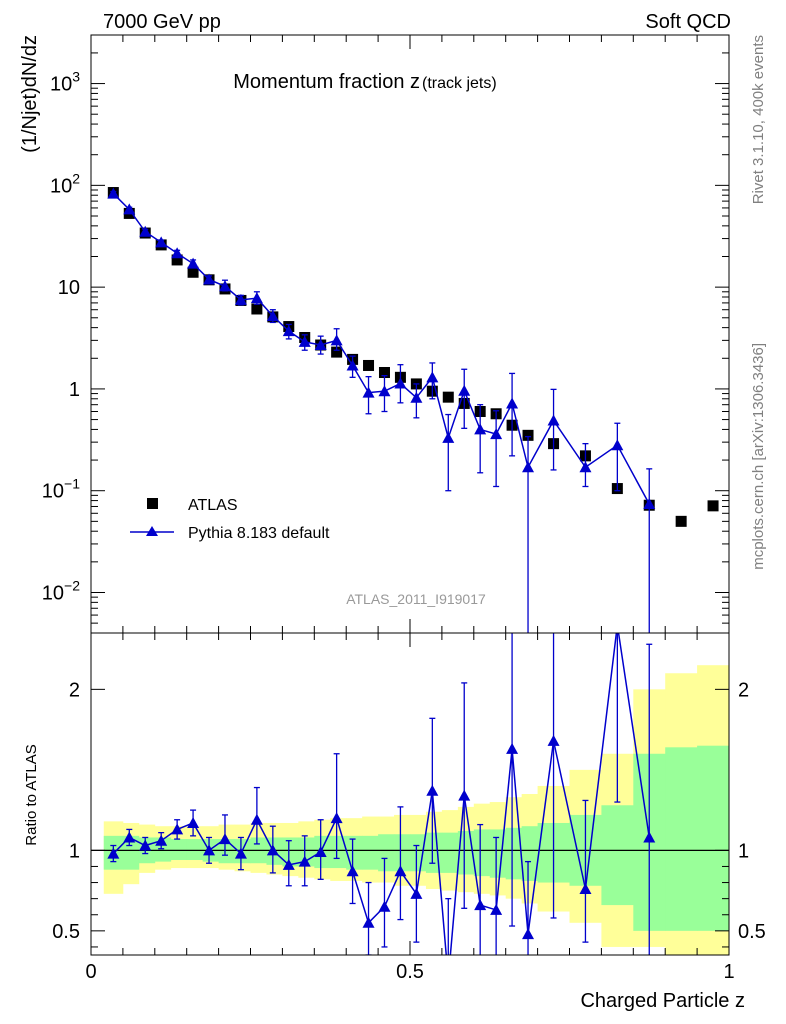 This screenshot has height=1024, width=786. Describe the element at coordinates (61, 590) in the screenshot. I see `main-ytick-label: 10⁻²` at that location.